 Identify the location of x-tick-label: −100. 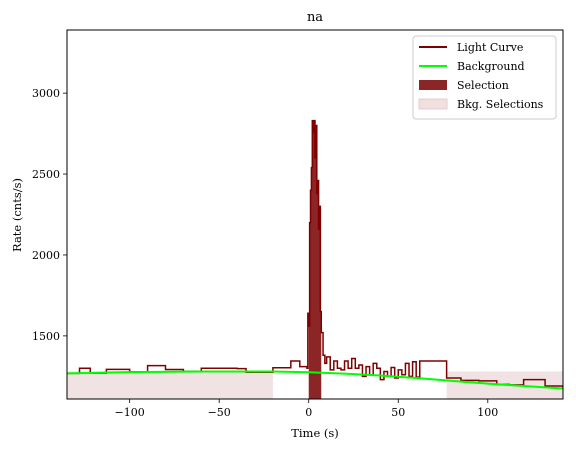
(130, 412).